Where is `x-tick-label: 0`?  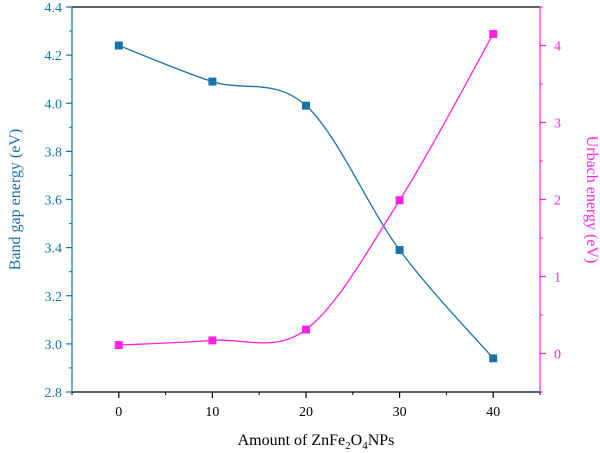 x-tick-label: 0 is located at coordinates (118, 412).